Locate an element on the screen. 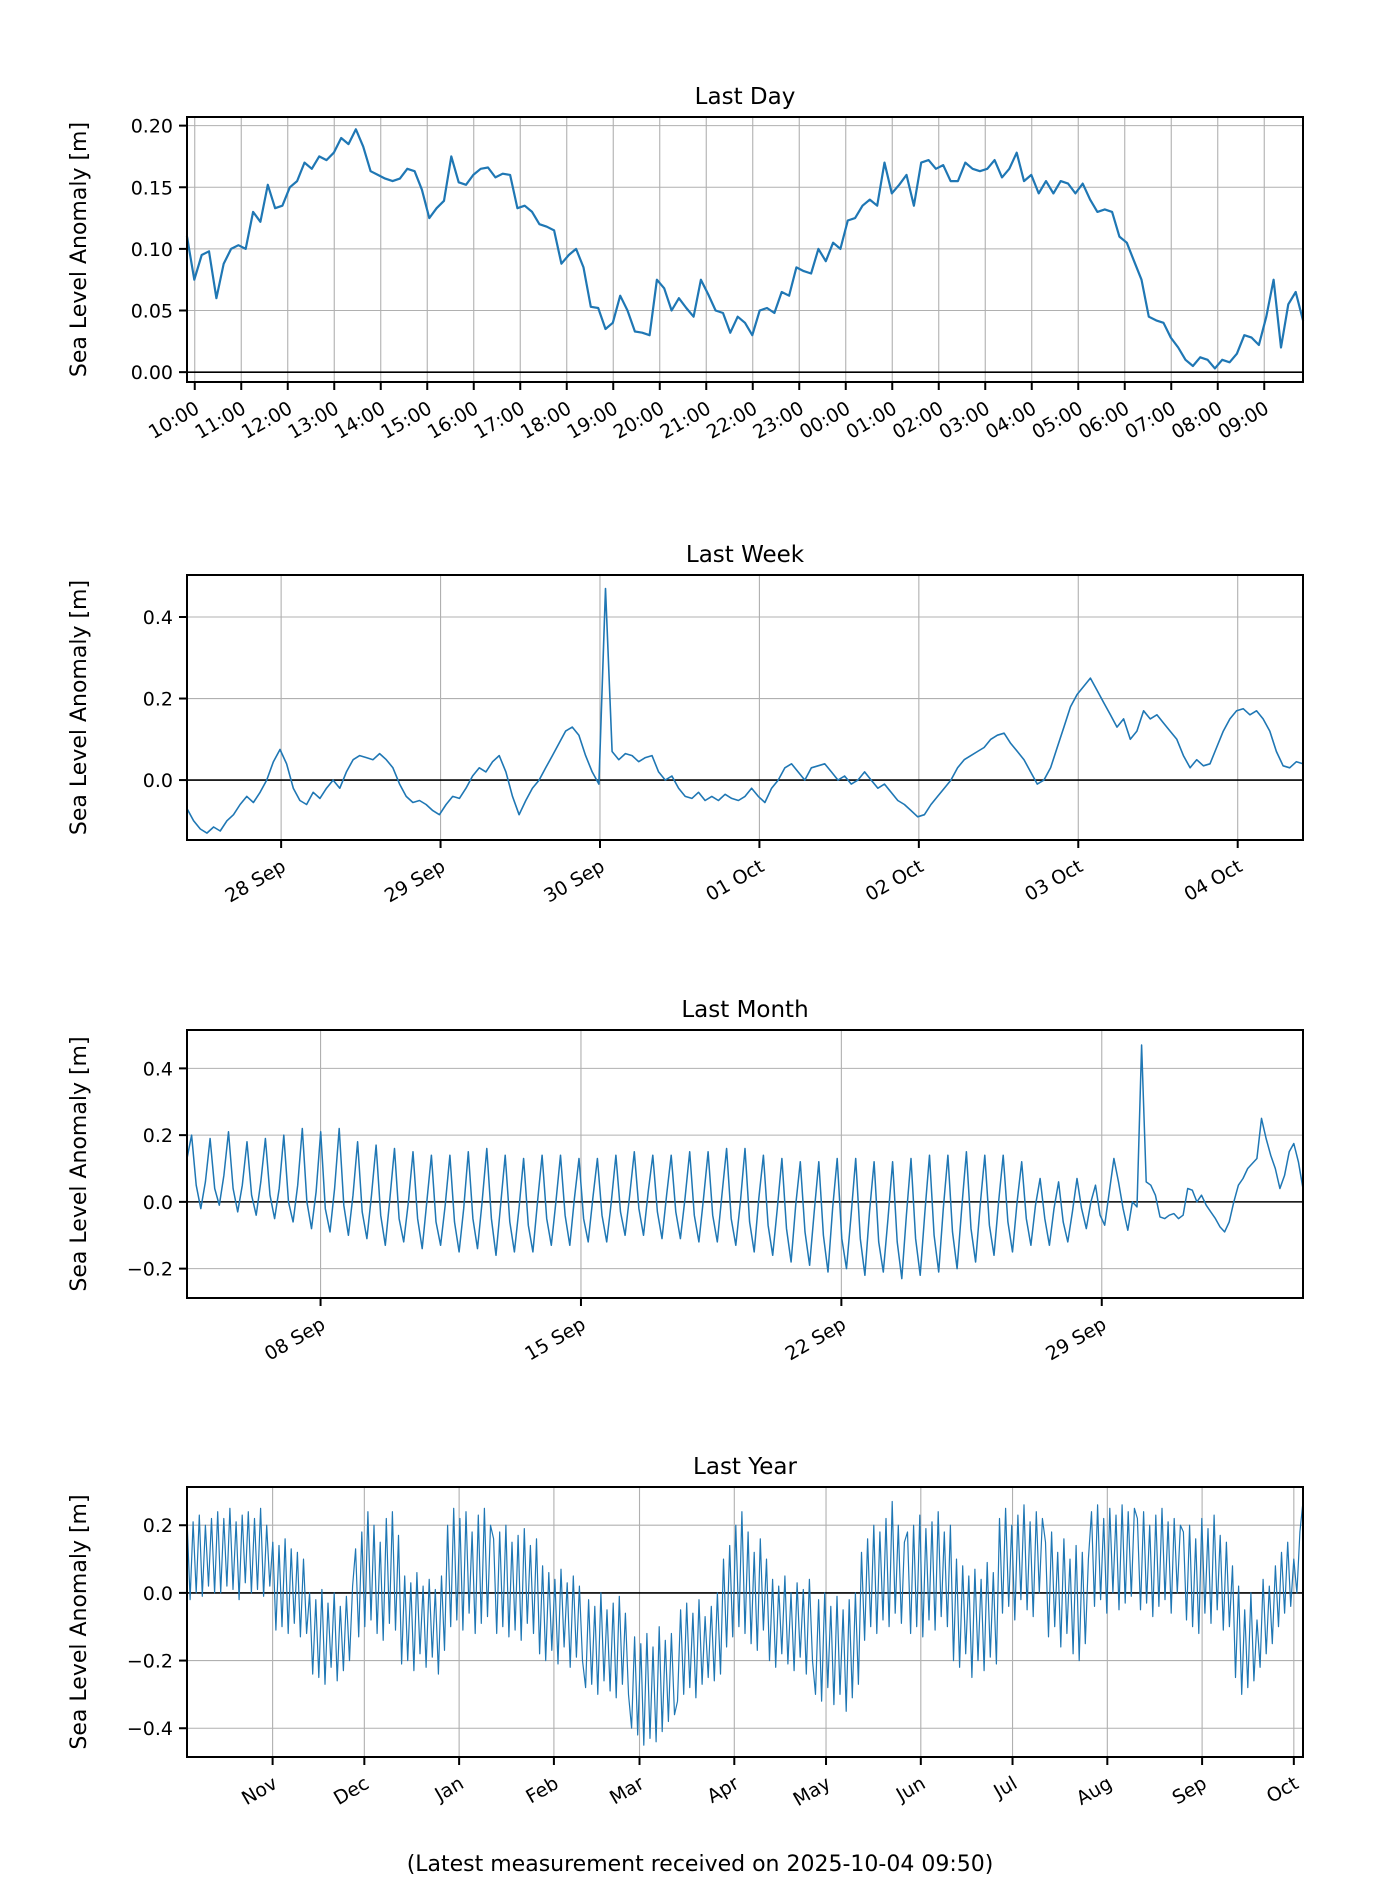  x-tick-label: 05:00 is located at coordinates (1057, 420).